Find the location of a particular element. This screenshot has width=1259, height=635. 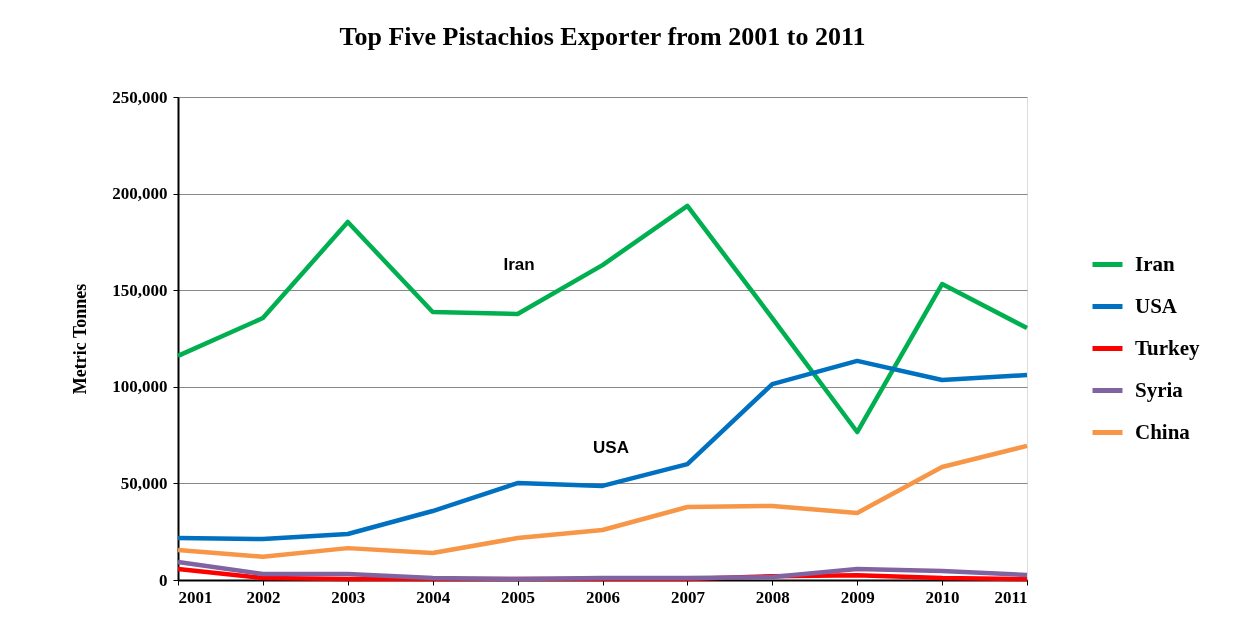

legend-label: USA is located at coordinates (1156, 305).